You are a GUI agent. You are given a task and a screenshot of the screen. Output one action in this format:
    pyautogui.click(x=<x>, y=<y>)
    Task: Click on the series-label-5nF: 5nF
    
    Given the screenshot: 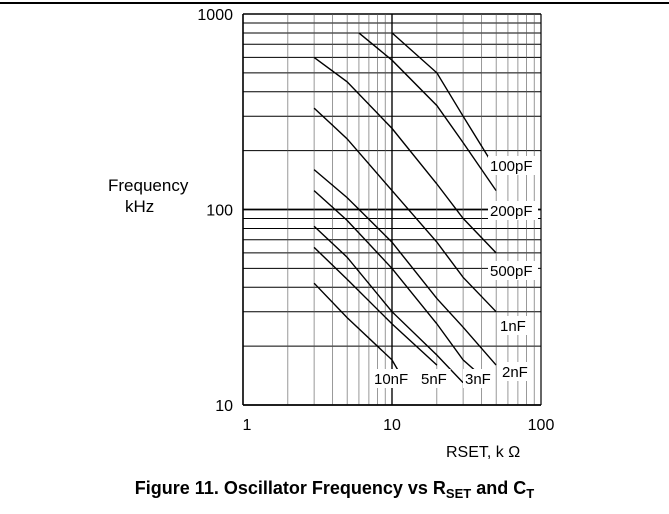 What is the action you would take?
    pyautogui.click(x=434, y=379)
    